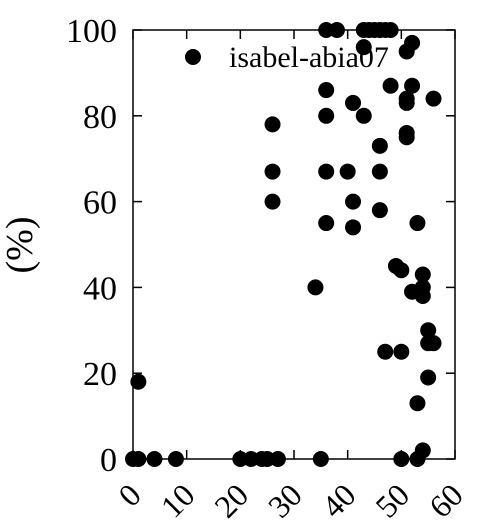 The image size is (495, 521). I want to click on y-tick-label: 40, so click(100, 288).